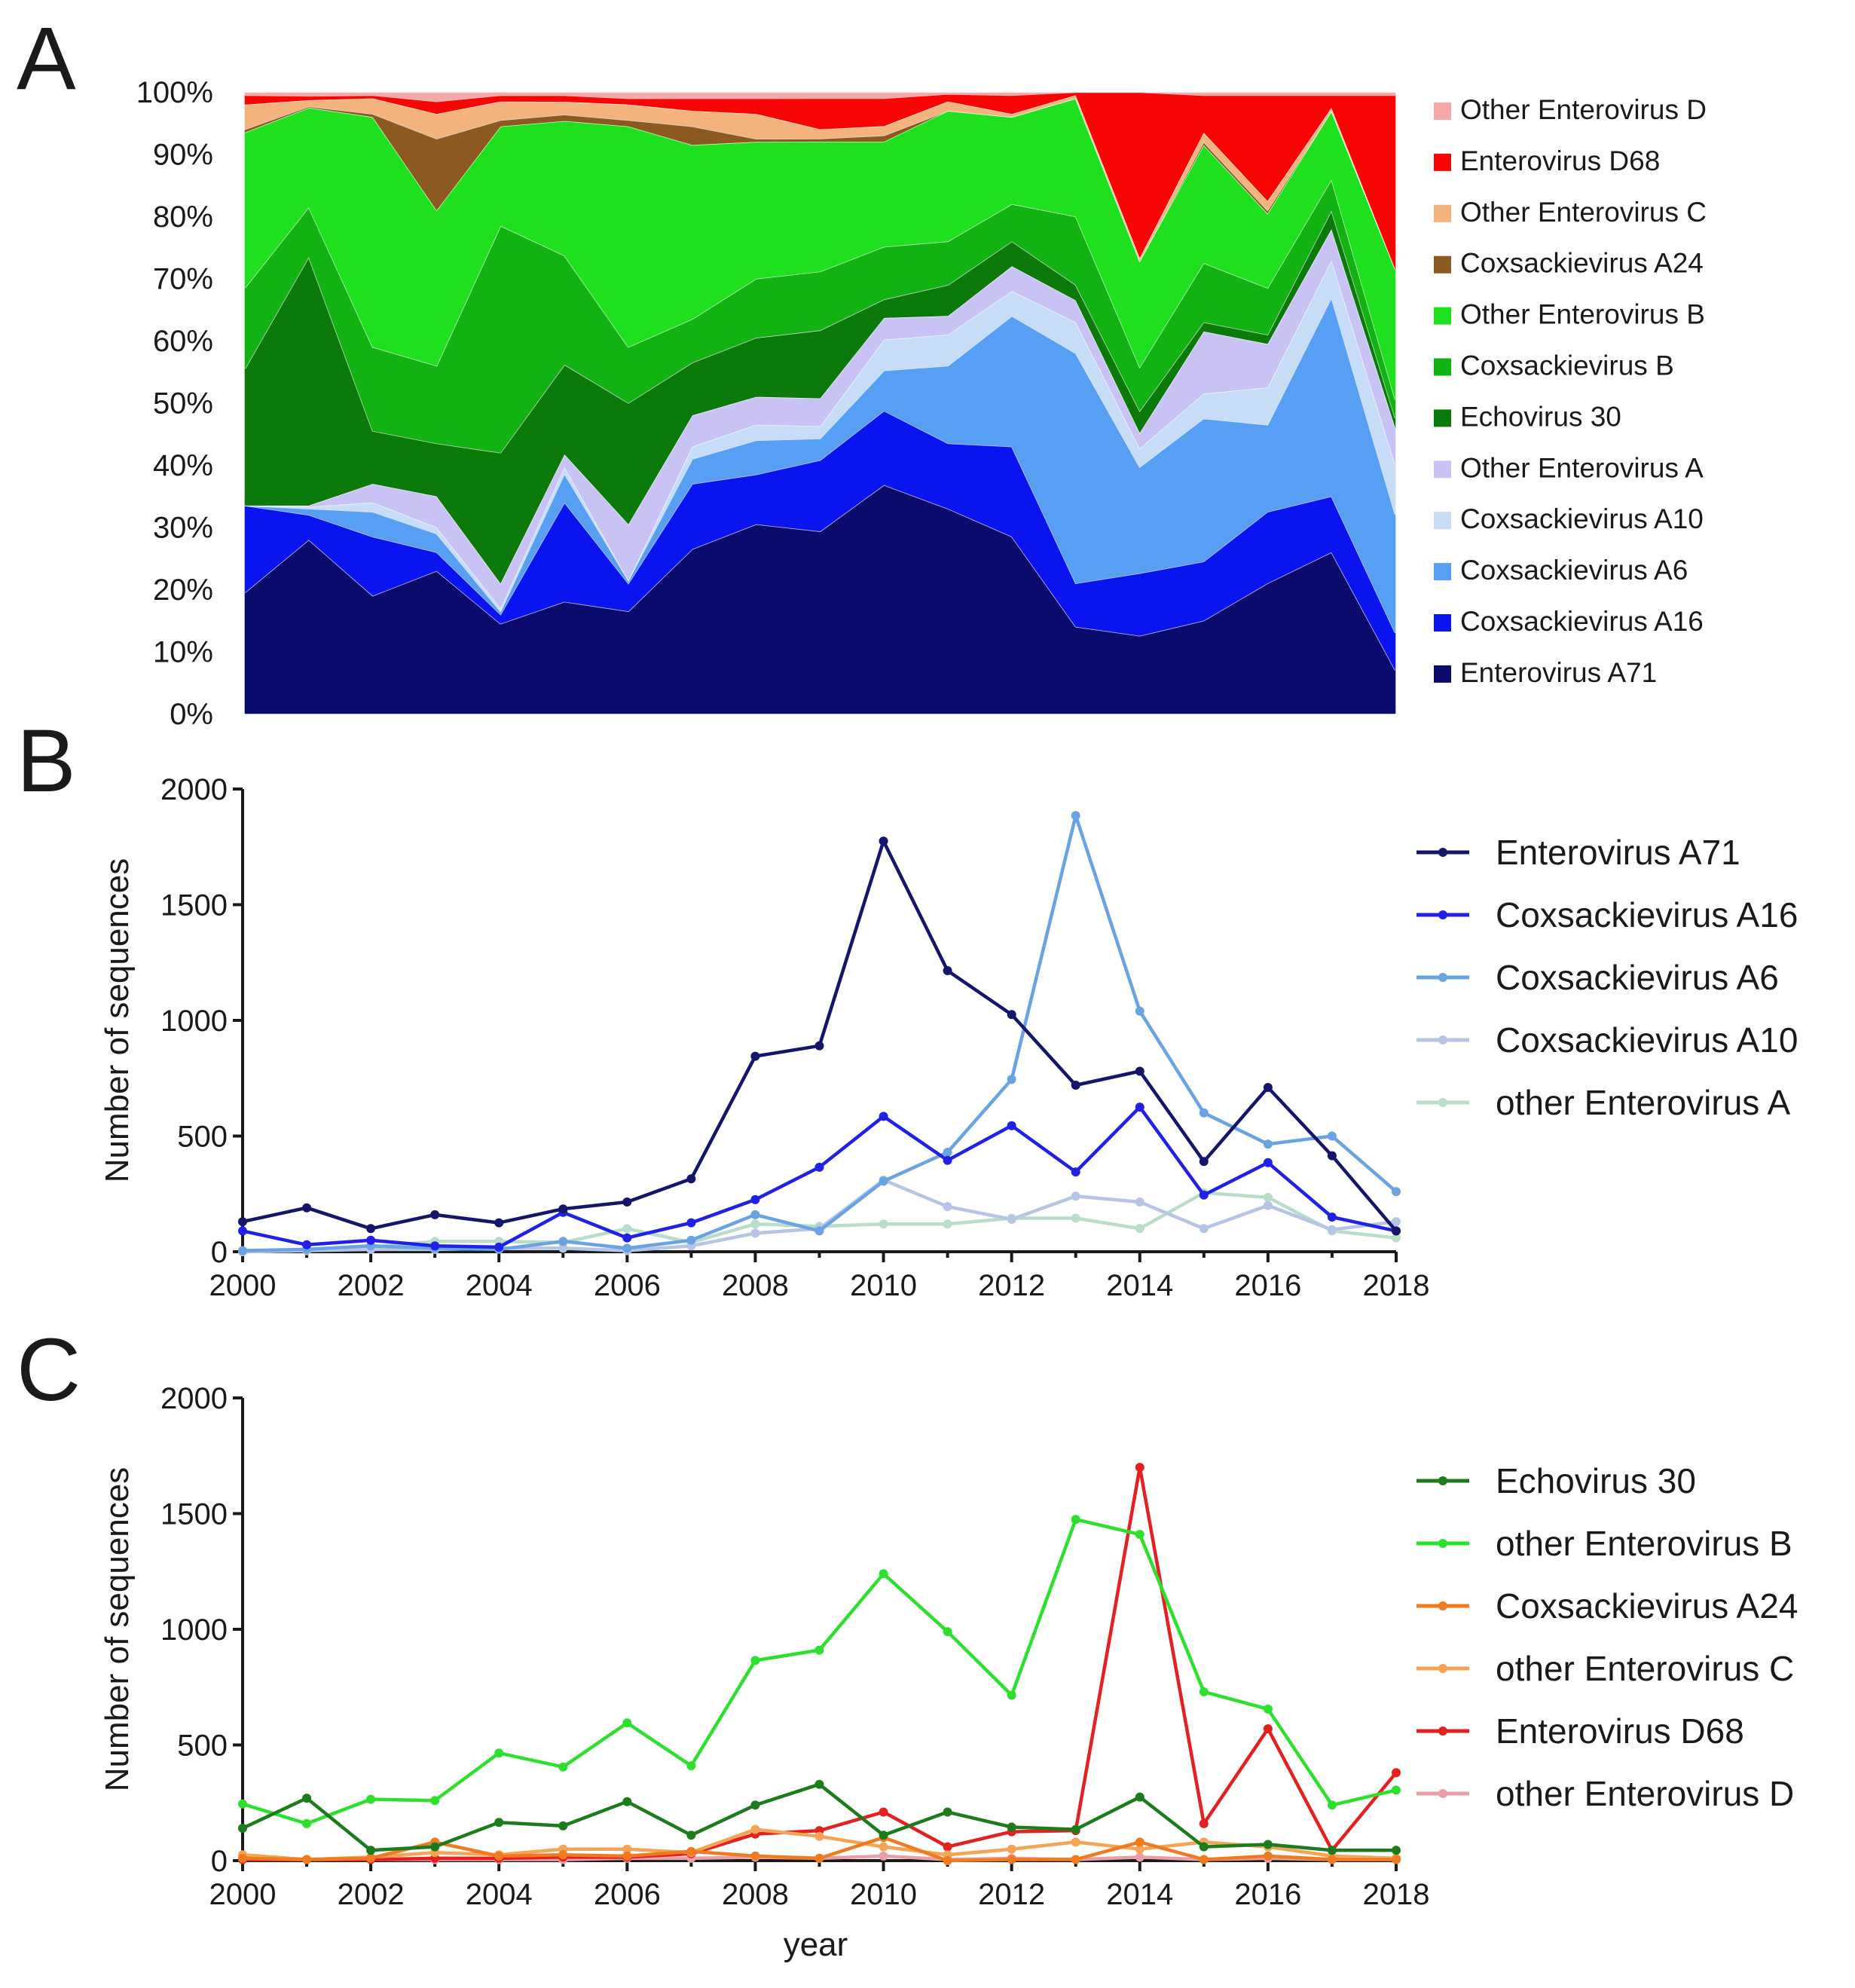 The image size is (1855, 1988). Describe the element at coordinates (1442, 111) in the screenshot. I see `legend-swatch-other-enterovirus-d` at that location.